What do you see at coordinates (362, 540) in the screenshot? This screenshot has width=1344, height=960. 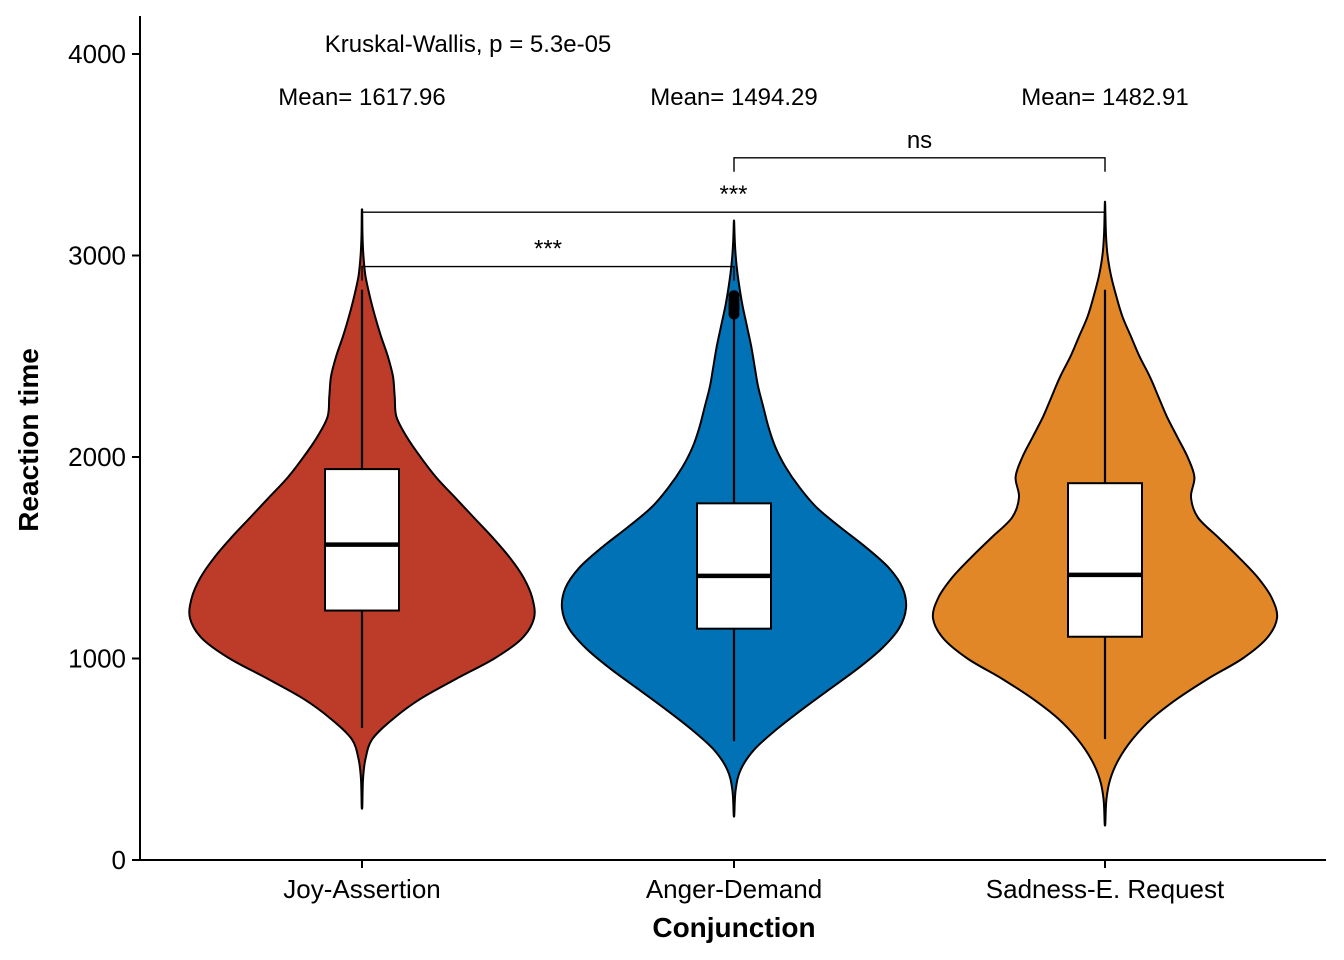 I see `box-joy-assertion` at bounding box center [362, 540].